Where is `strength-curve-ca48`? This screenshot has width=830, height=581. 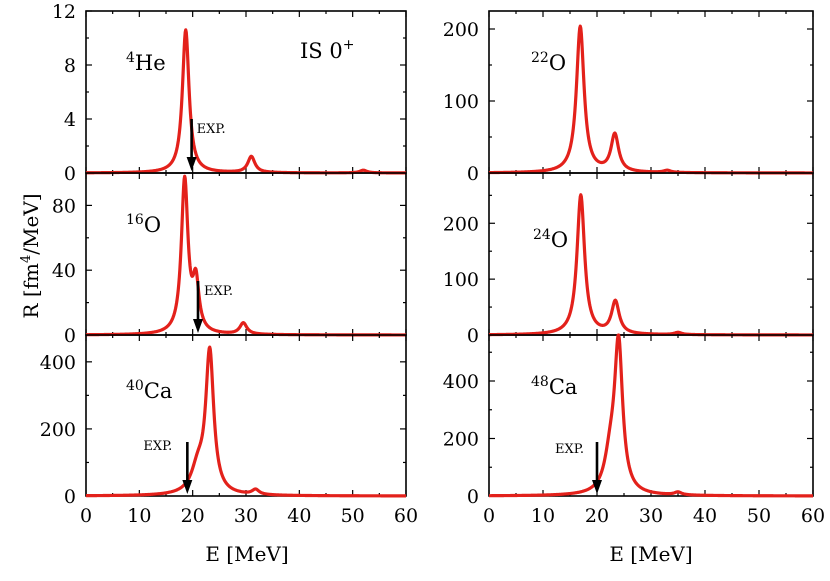 strength-curve-ca48 is located at coordinates (651, 415).